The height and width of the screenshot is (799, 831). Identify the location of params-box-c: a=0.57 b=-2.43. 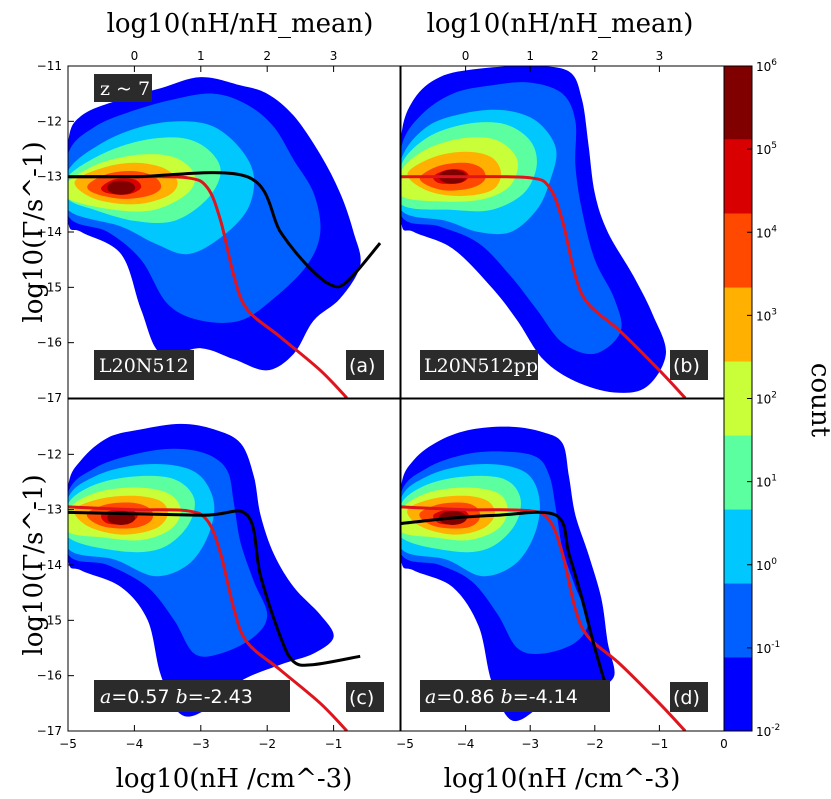
(192, 696).